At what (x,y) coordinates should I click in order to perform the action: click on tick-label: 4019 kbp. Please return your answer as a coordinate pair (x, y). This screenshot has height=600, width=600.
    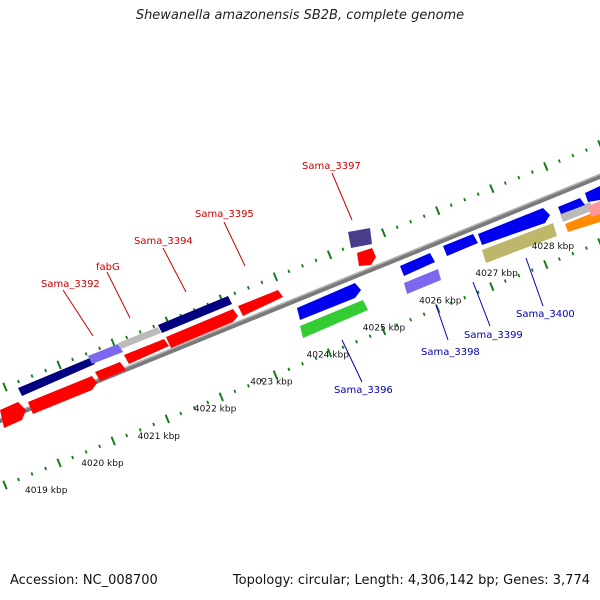
    Looking at the image, I should click on (46, 491).